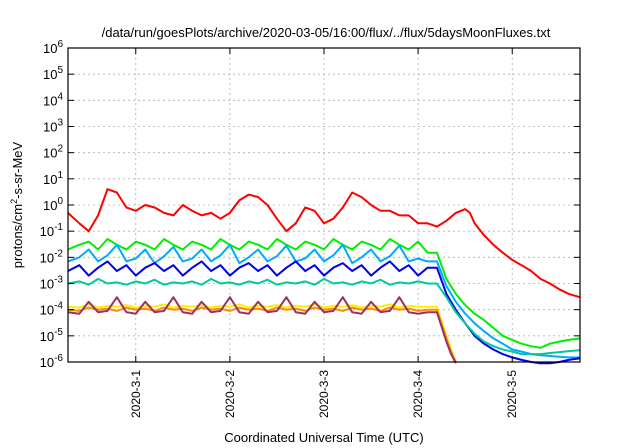 The width and height of the screenshot is (640, 448). What do you see at coordinates (60, 175) in the screenshot?
I see `y-tick-exp: 1` at bounding box center [60, 175].